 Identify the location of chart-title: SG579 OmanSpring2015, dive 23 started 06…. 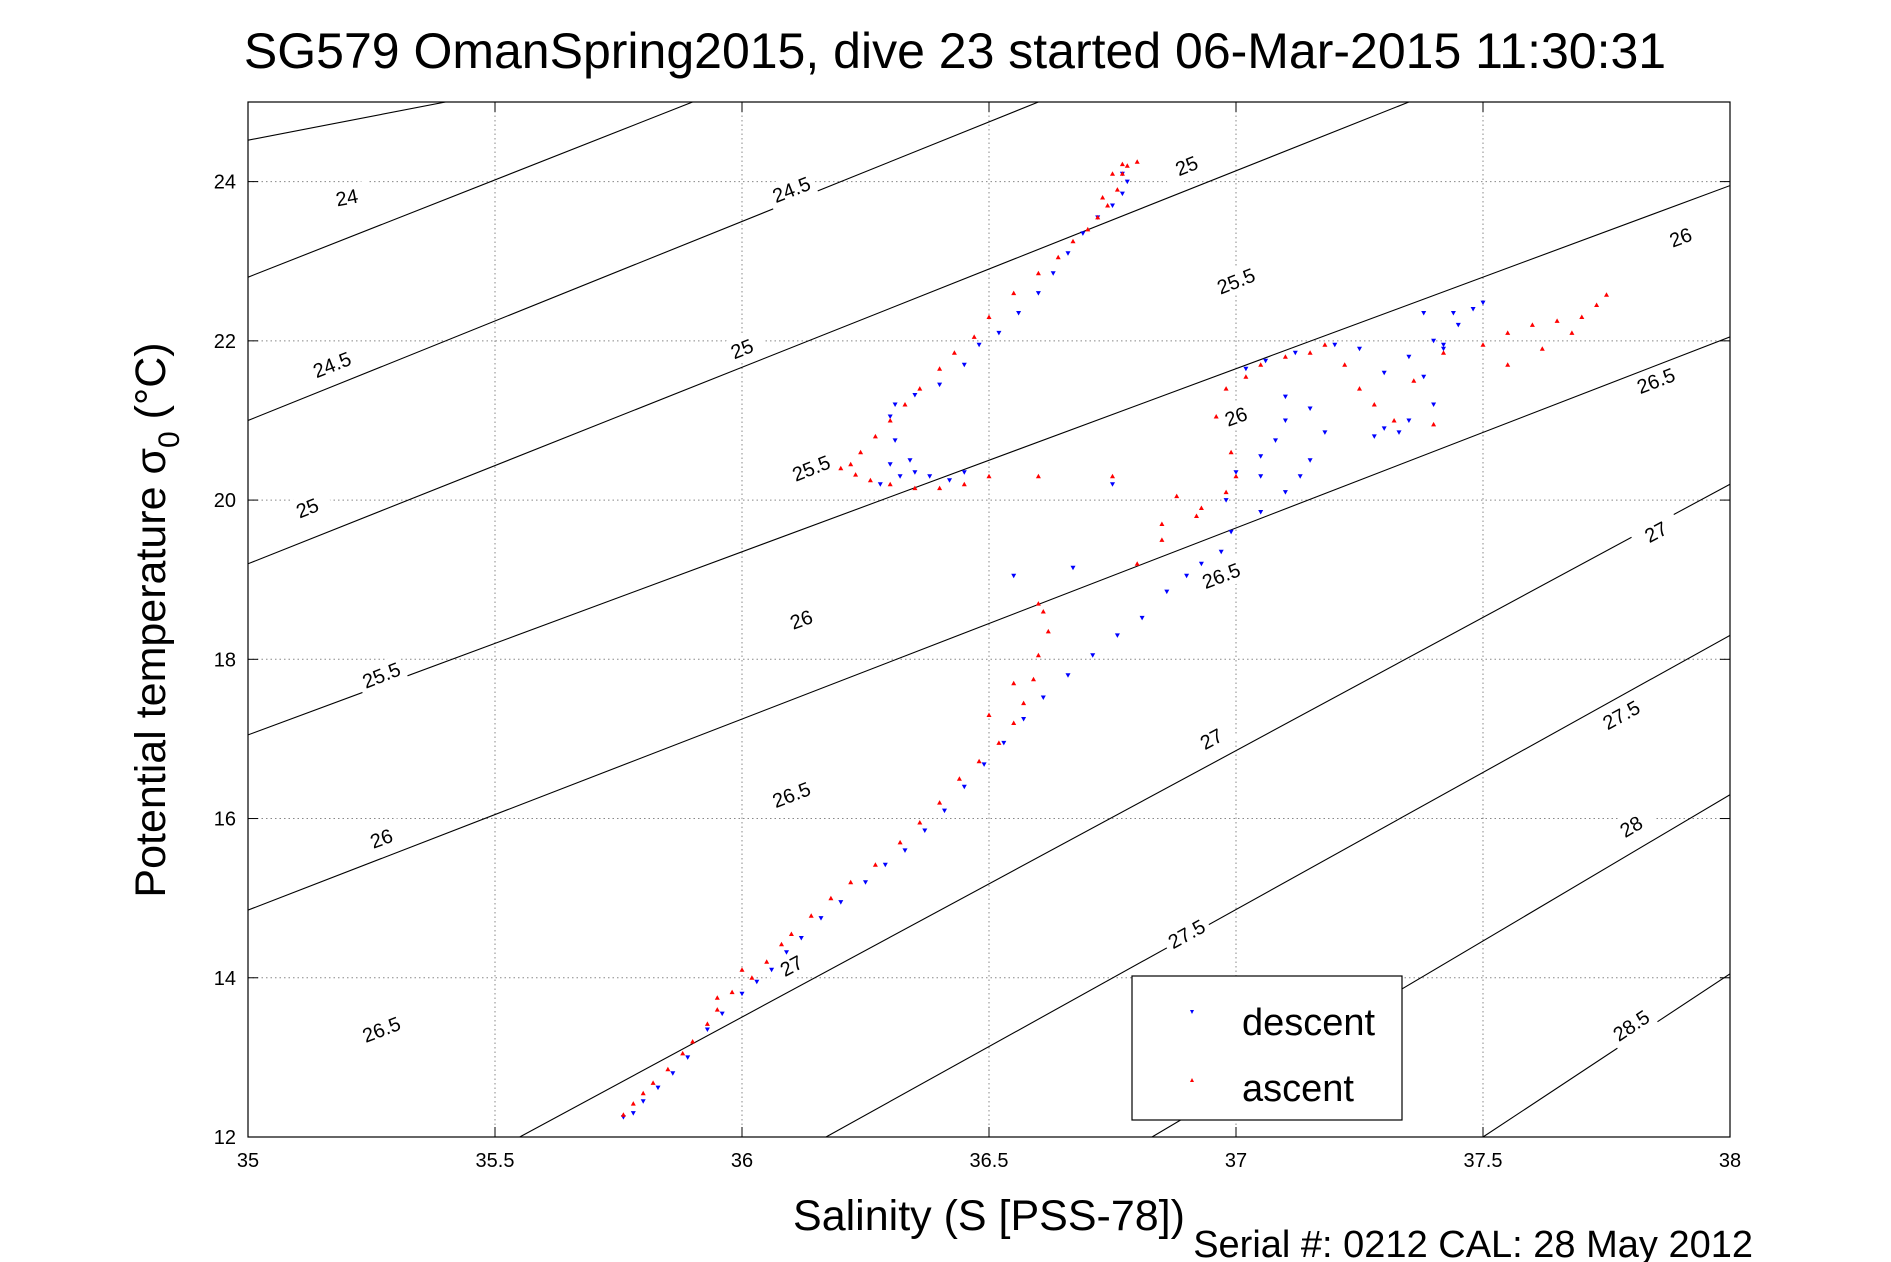
(955, 51).